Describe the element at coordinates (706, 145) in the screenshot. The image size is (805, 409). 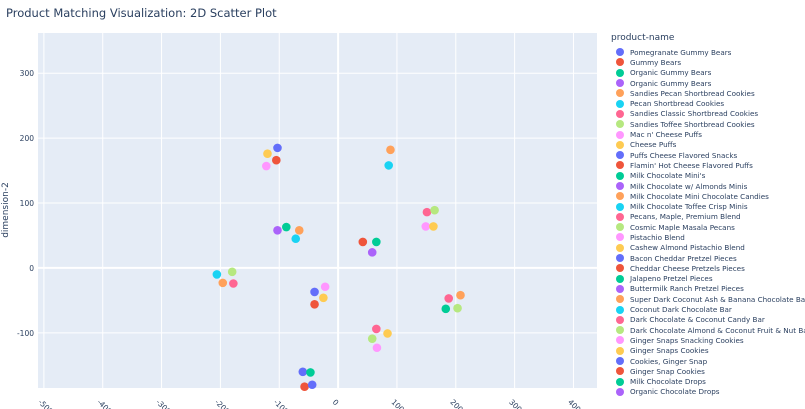
I see `legend-item: Cheese Puffs` at that location.